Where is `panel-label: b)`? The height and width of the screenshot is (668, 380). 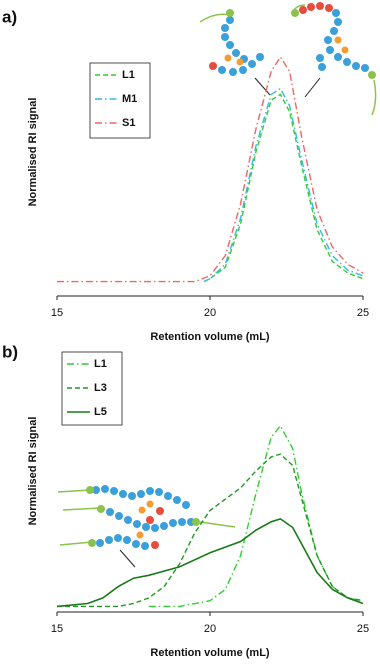 panel-label: b) is located at coordinates (10, 351).